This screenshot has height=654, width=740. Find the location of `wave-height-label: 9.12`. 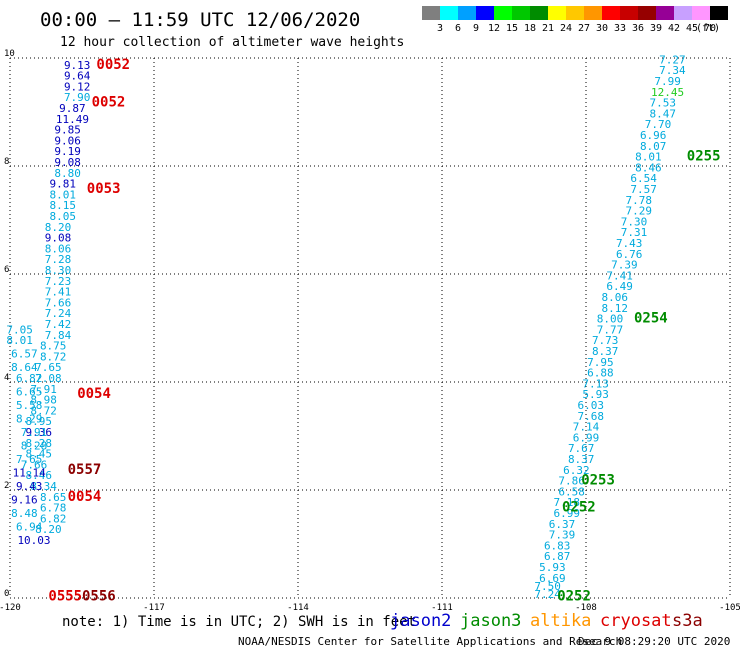

wave-height-label: 9.12 is located at coordinates (77, 86).